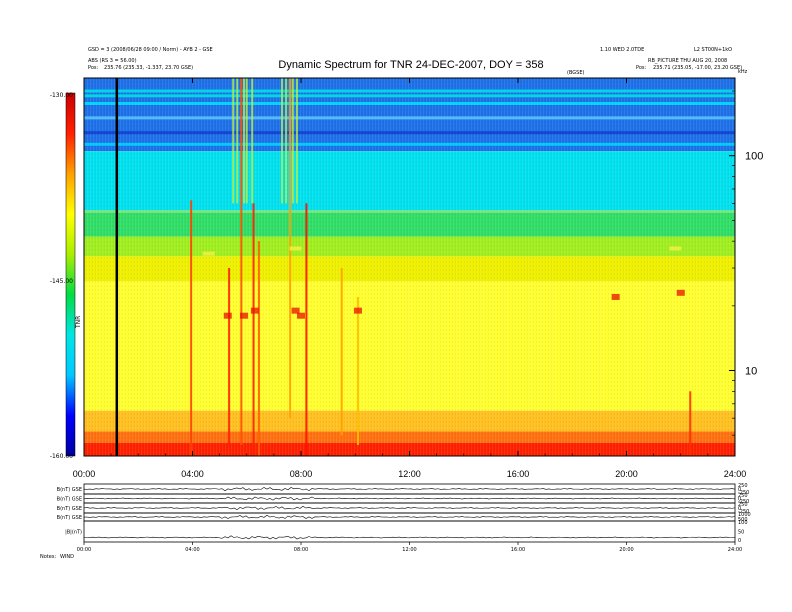 The width and height of the screenshot is (792, 612). What do you see at coordinates (518, 550) in the screenshot?
I see `lower-x-tick-label-4: 16:00` at bounding box center [518, 550].